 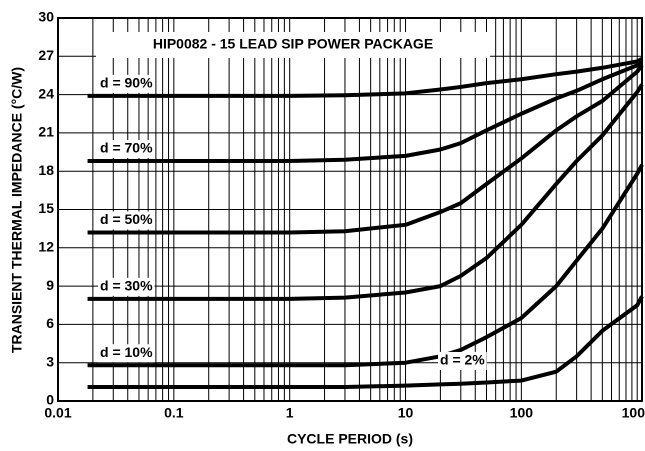 I want to click on title-box, so click(x=293, y=45).